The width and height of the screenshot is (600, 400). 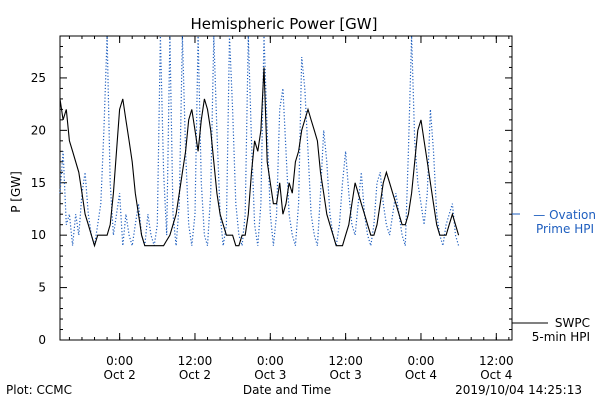 What do you see at coordinates (16, 192) in the screenshot?
I see `y-axis-label: P [GW]` at bounding box center [16, 192].